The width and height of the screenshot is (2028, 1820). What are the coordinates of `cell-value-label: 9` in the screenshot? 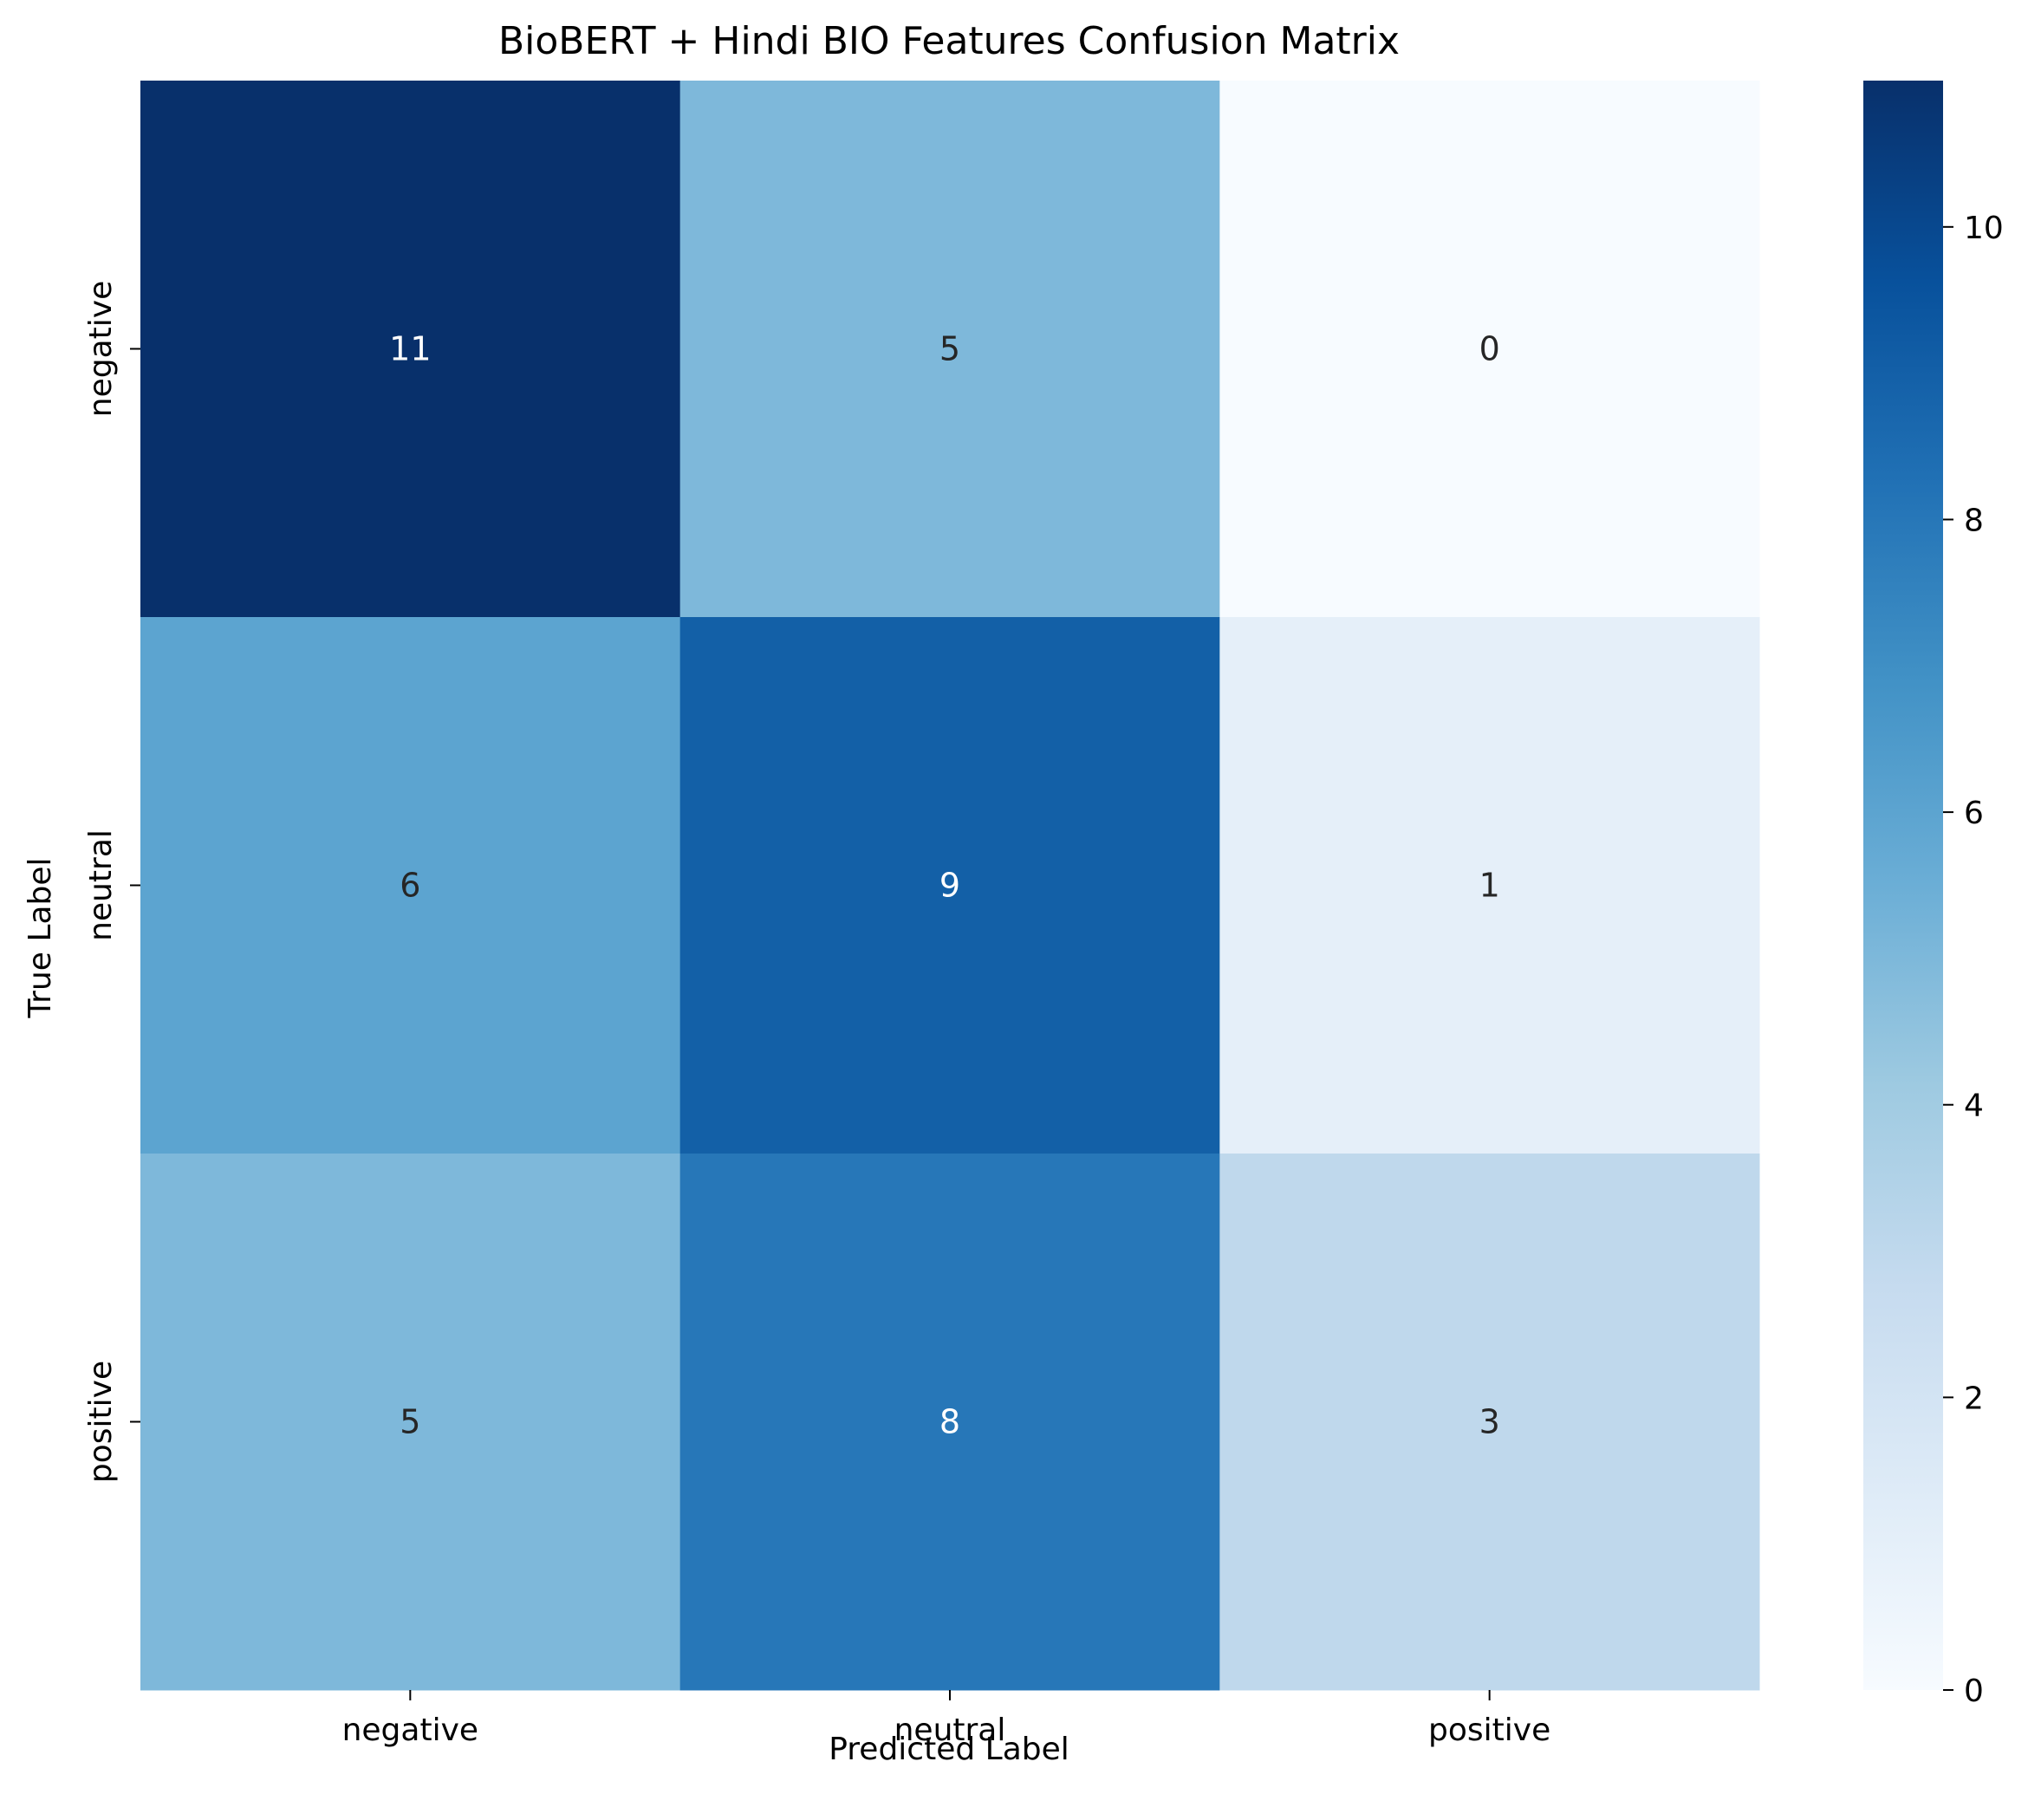 It's located at (949, 886).